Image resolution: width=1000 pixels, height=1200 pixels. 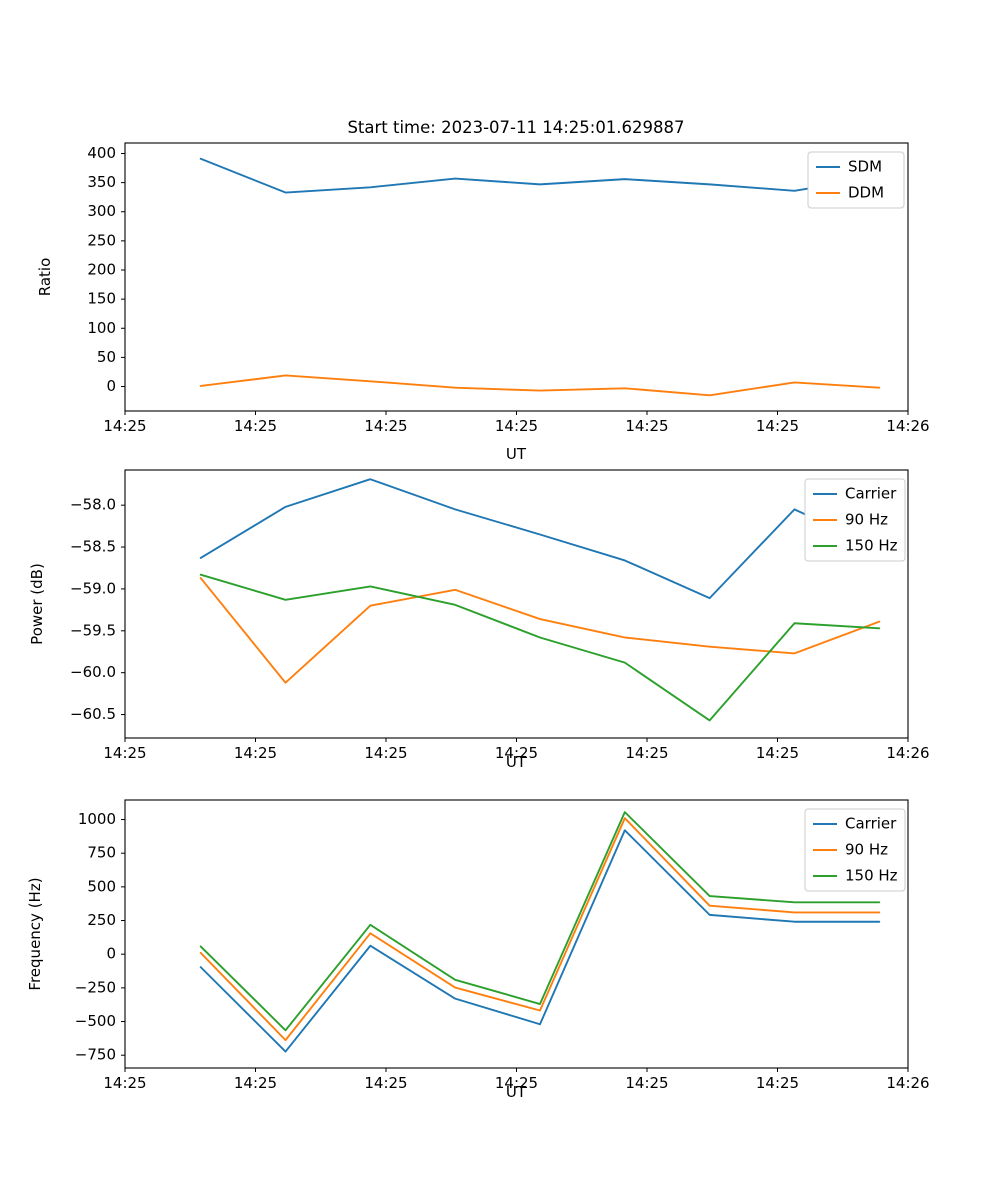 I want to click on frequency-x-tick-label: 14:26, so click(x=907, y=1083).